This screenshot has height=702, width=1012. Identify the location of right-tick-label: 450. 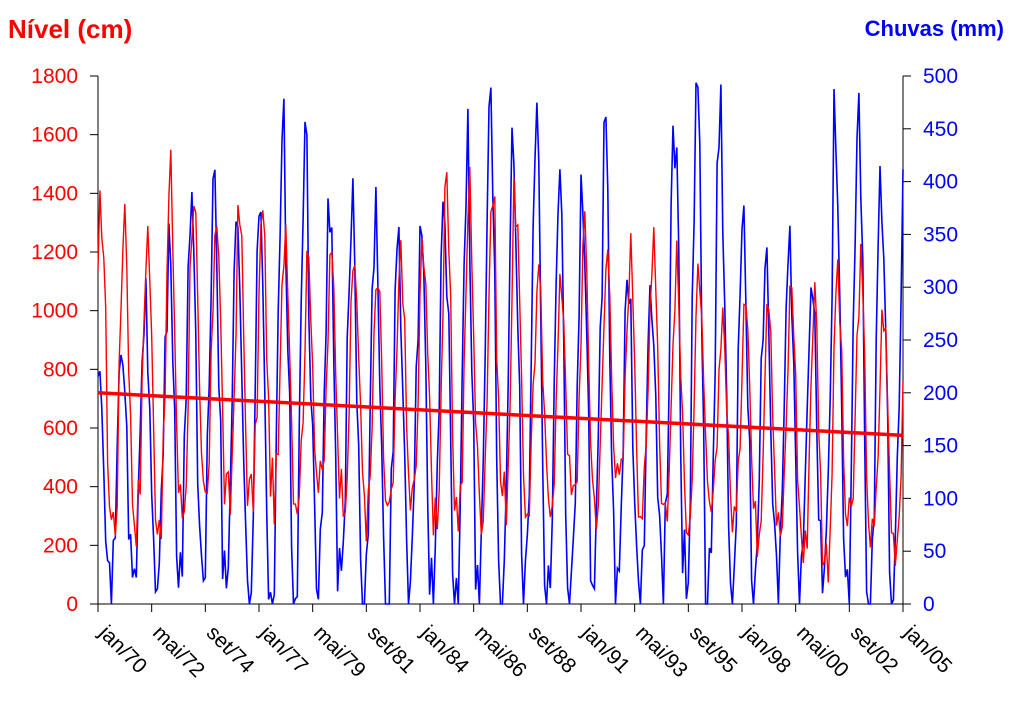
(940, 129).